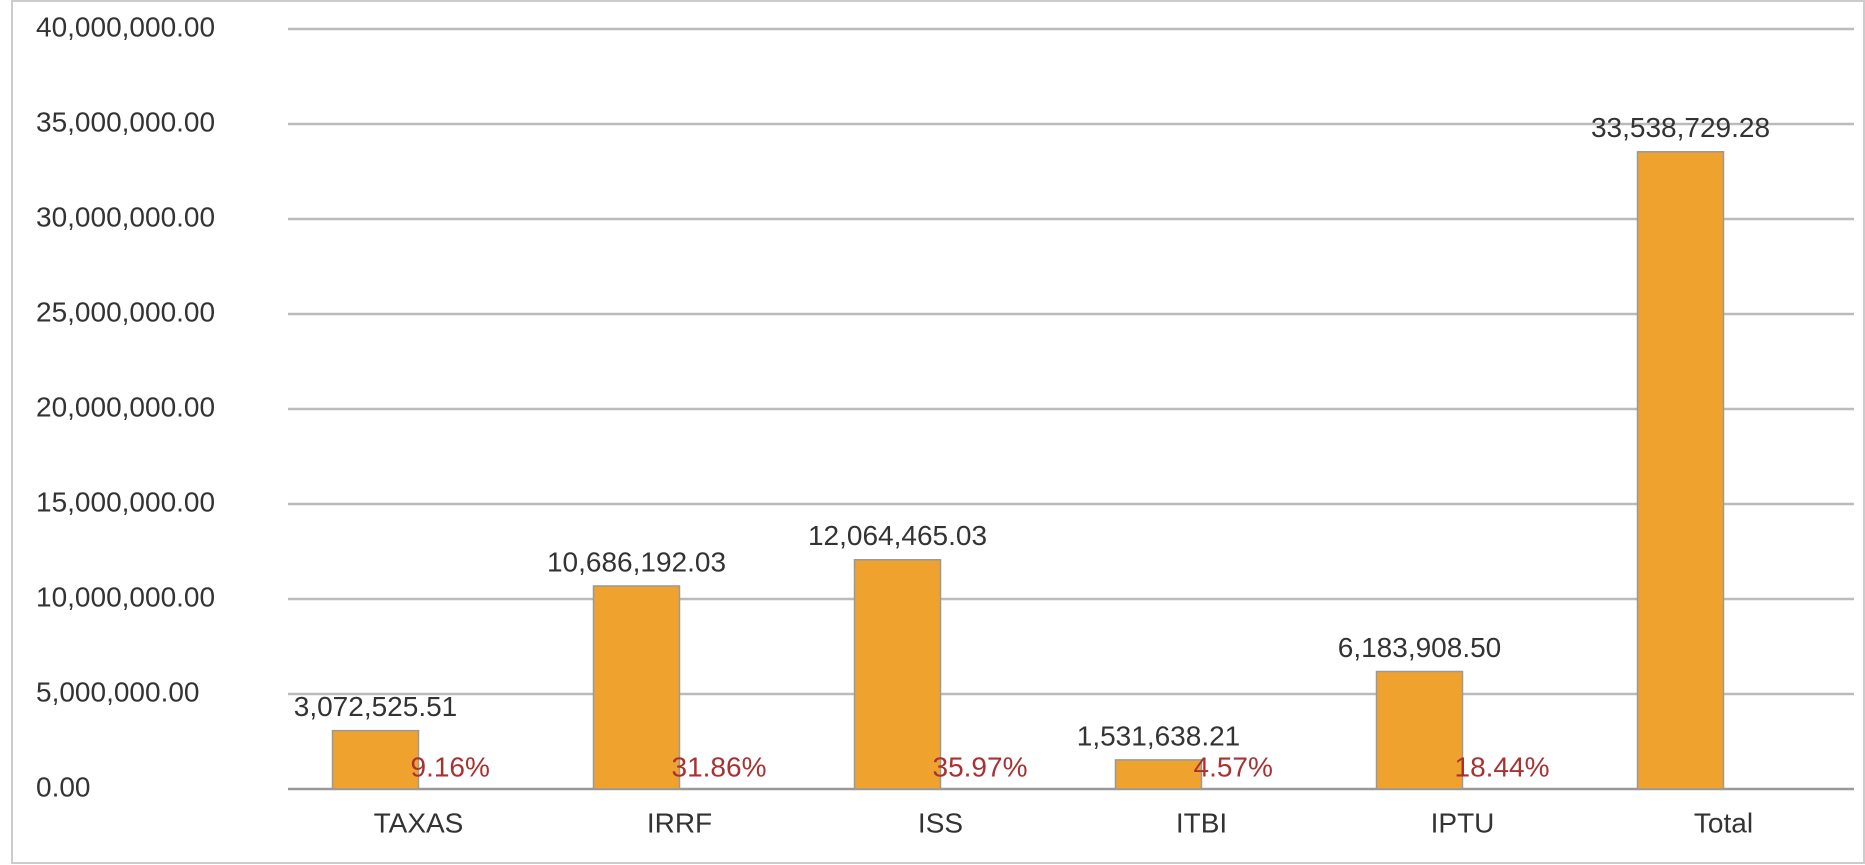 The height and width of the screenshot is (865, 1865). I want to click on y-tick-label: 40,000,000.00, so click(125, 26).